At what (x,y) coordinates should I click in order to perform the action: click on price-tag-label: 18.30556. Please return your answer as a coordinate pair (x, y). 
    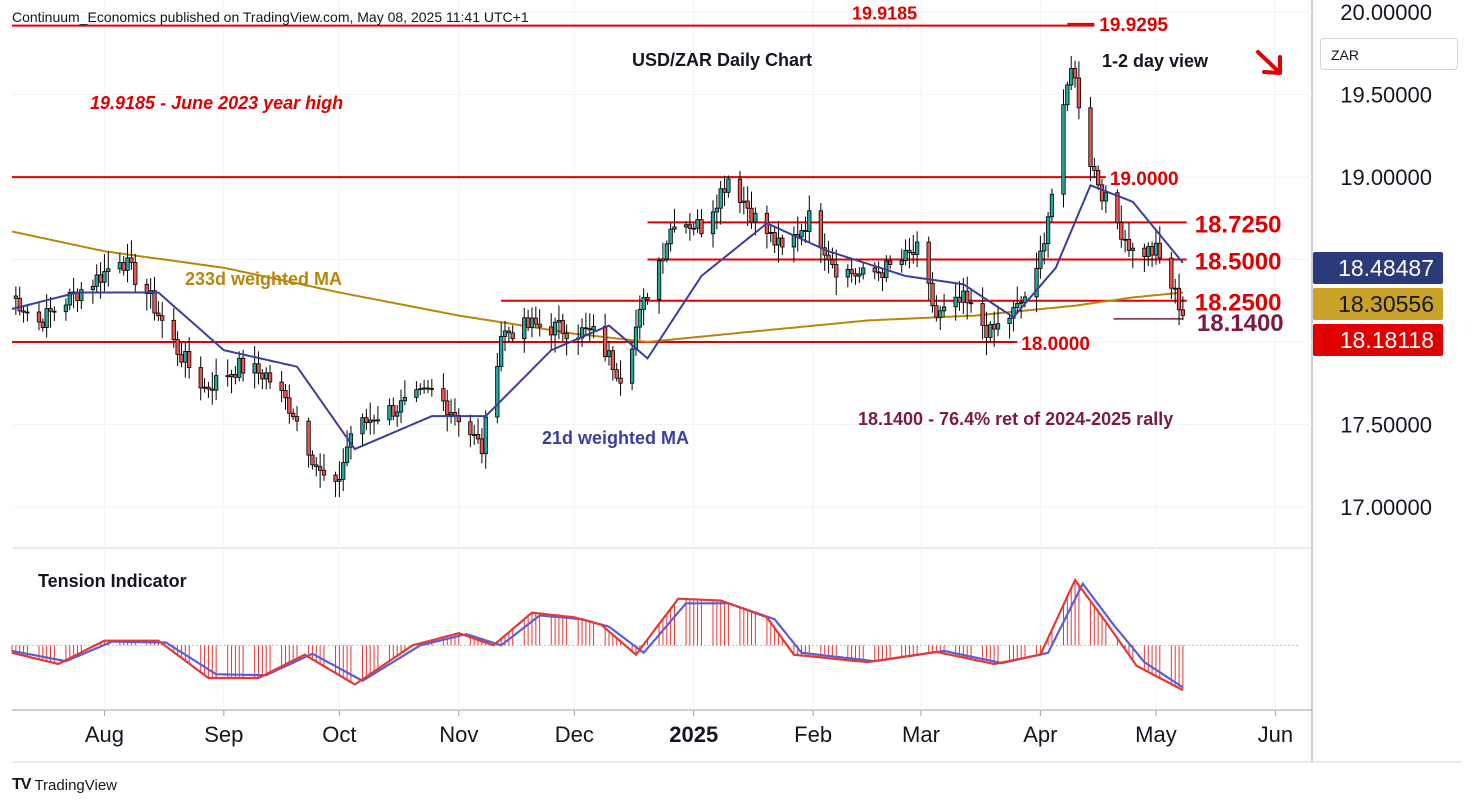
    Looking at the image, I should click on (1386, 304).